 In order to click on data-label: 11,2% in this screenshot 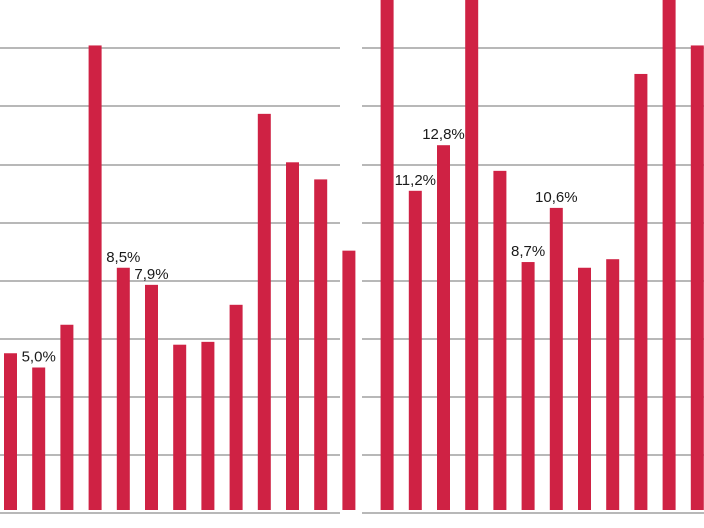, I will do `click(415, 180)`.